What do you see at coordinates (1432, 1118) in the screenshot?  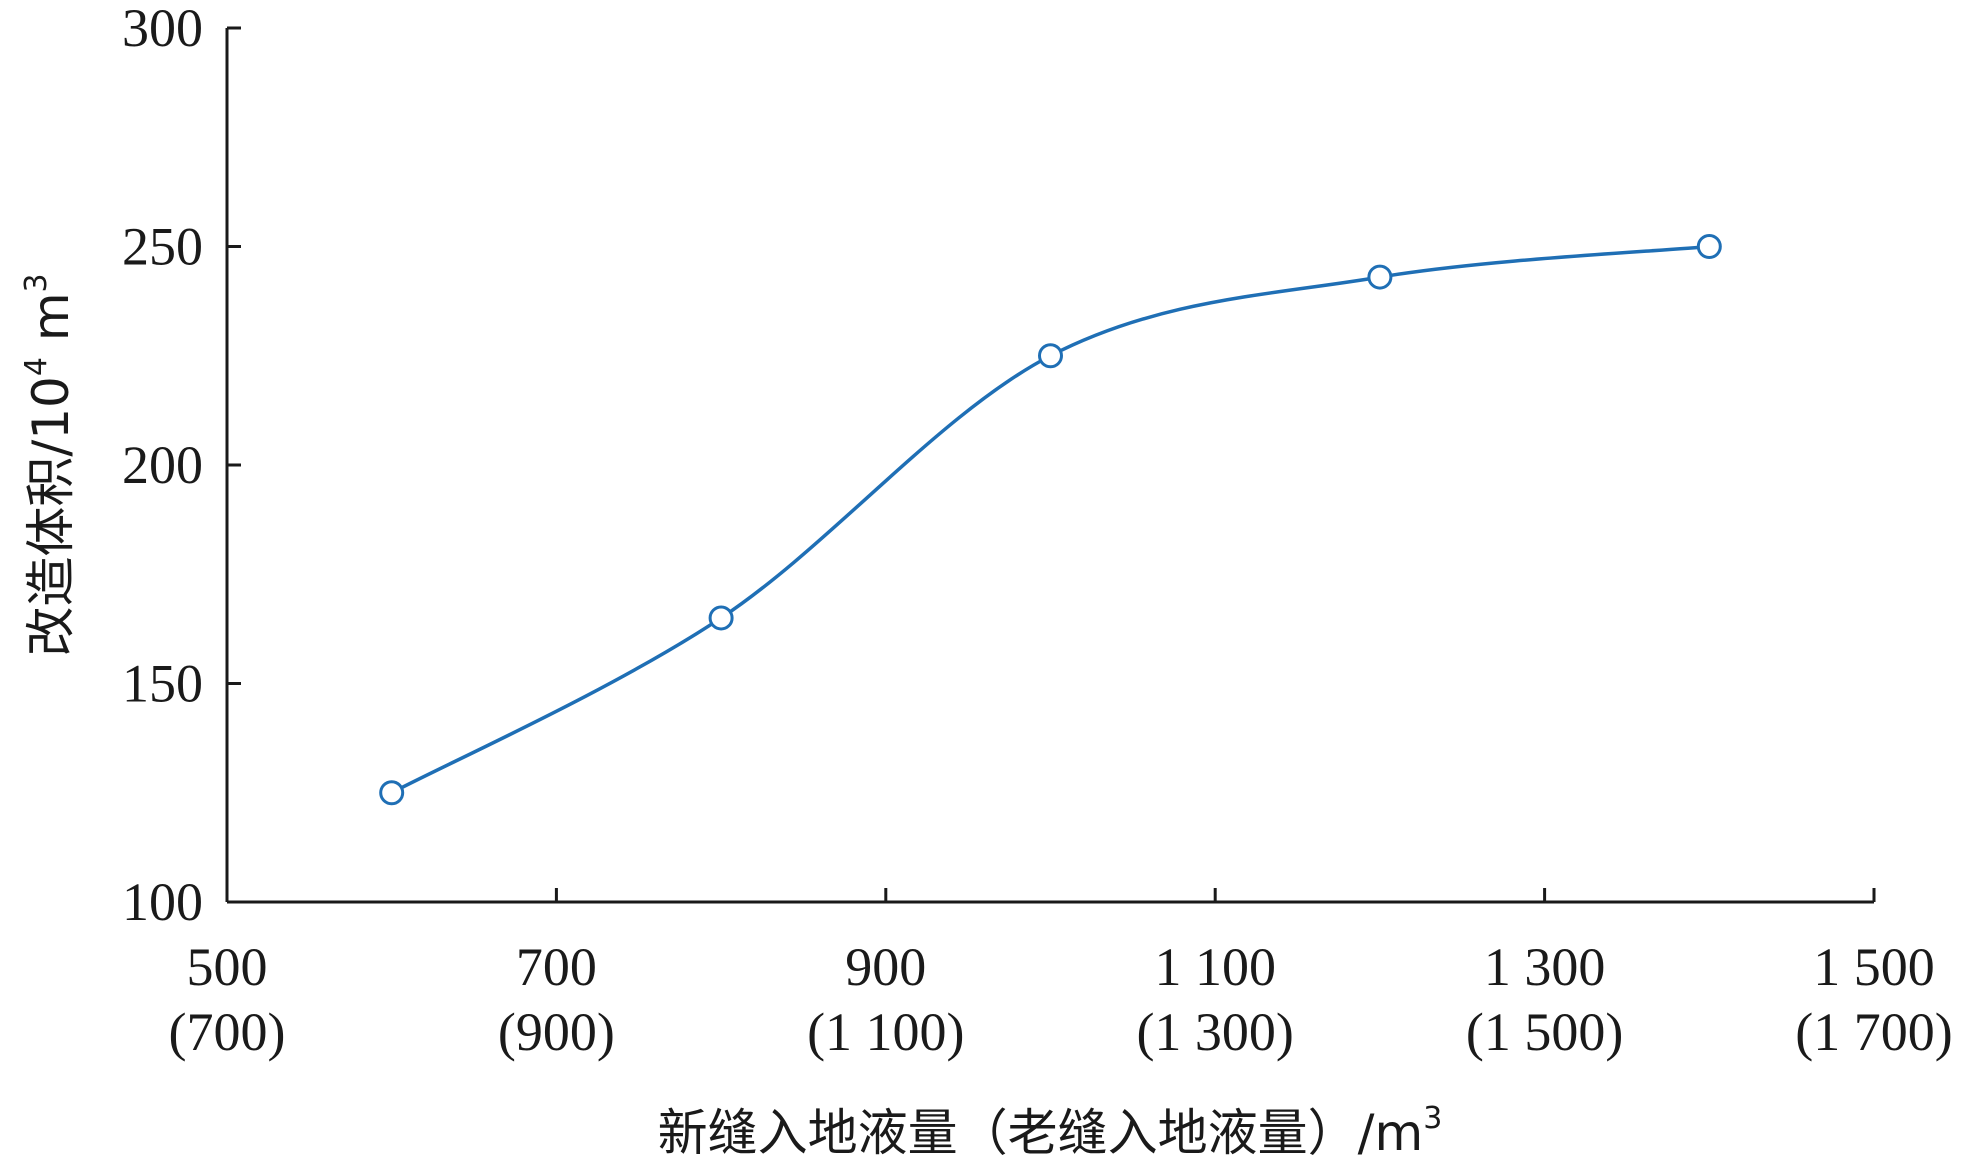 I see `x-axis-title-sup: 3` at bounding box center [1432, 1118].